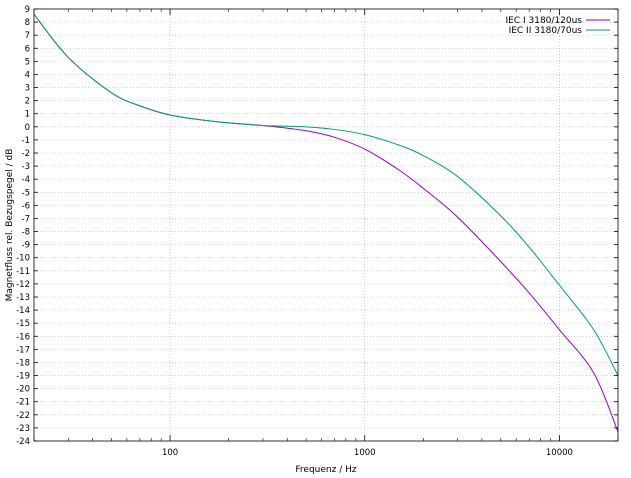  What do you see at coordinates (27, 10) in the screenshot?
I see `y-tick-label: 9` at bounding box center [27, 10].